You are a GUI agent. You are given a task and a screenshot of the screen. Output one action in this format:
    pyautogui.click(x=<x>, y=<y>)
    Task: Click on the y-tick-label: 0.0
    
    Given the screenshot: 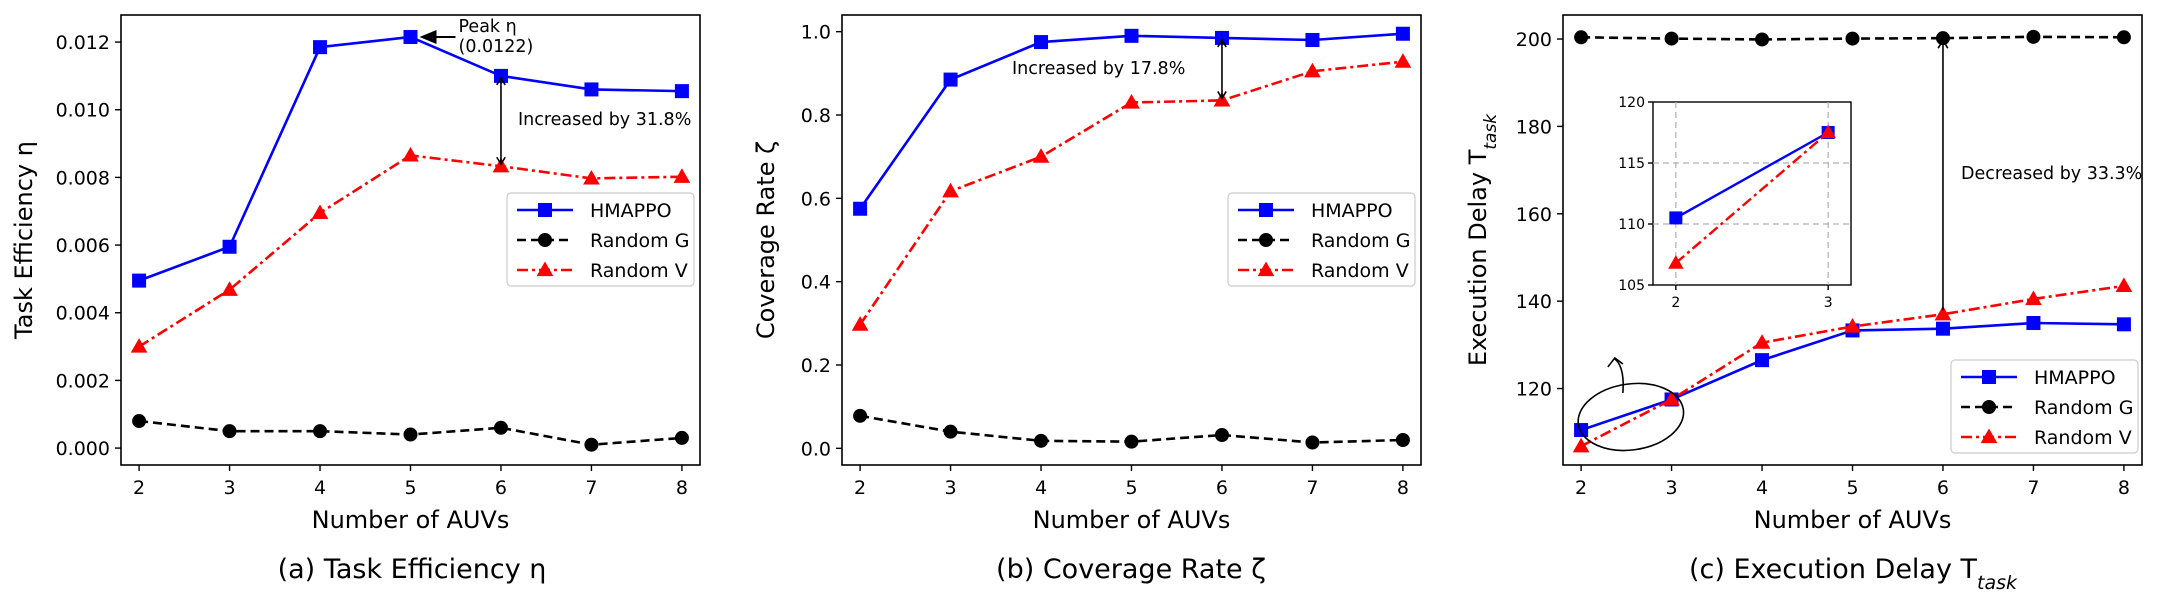 What is the action you would take?
    pyautogui.click(x=816, y=449)
    